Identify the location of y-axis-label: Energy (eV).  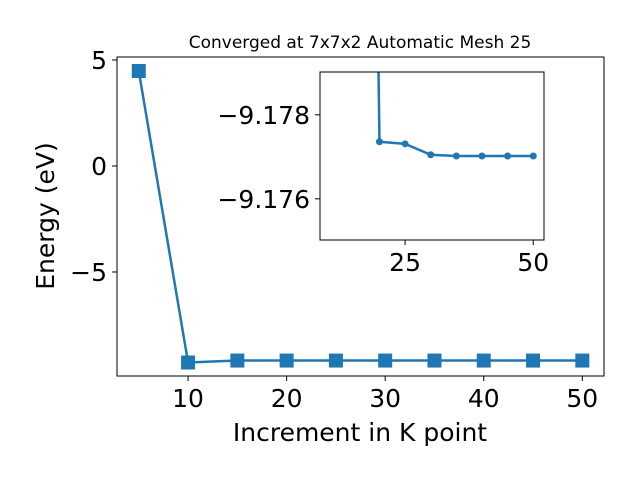
(45, 215).